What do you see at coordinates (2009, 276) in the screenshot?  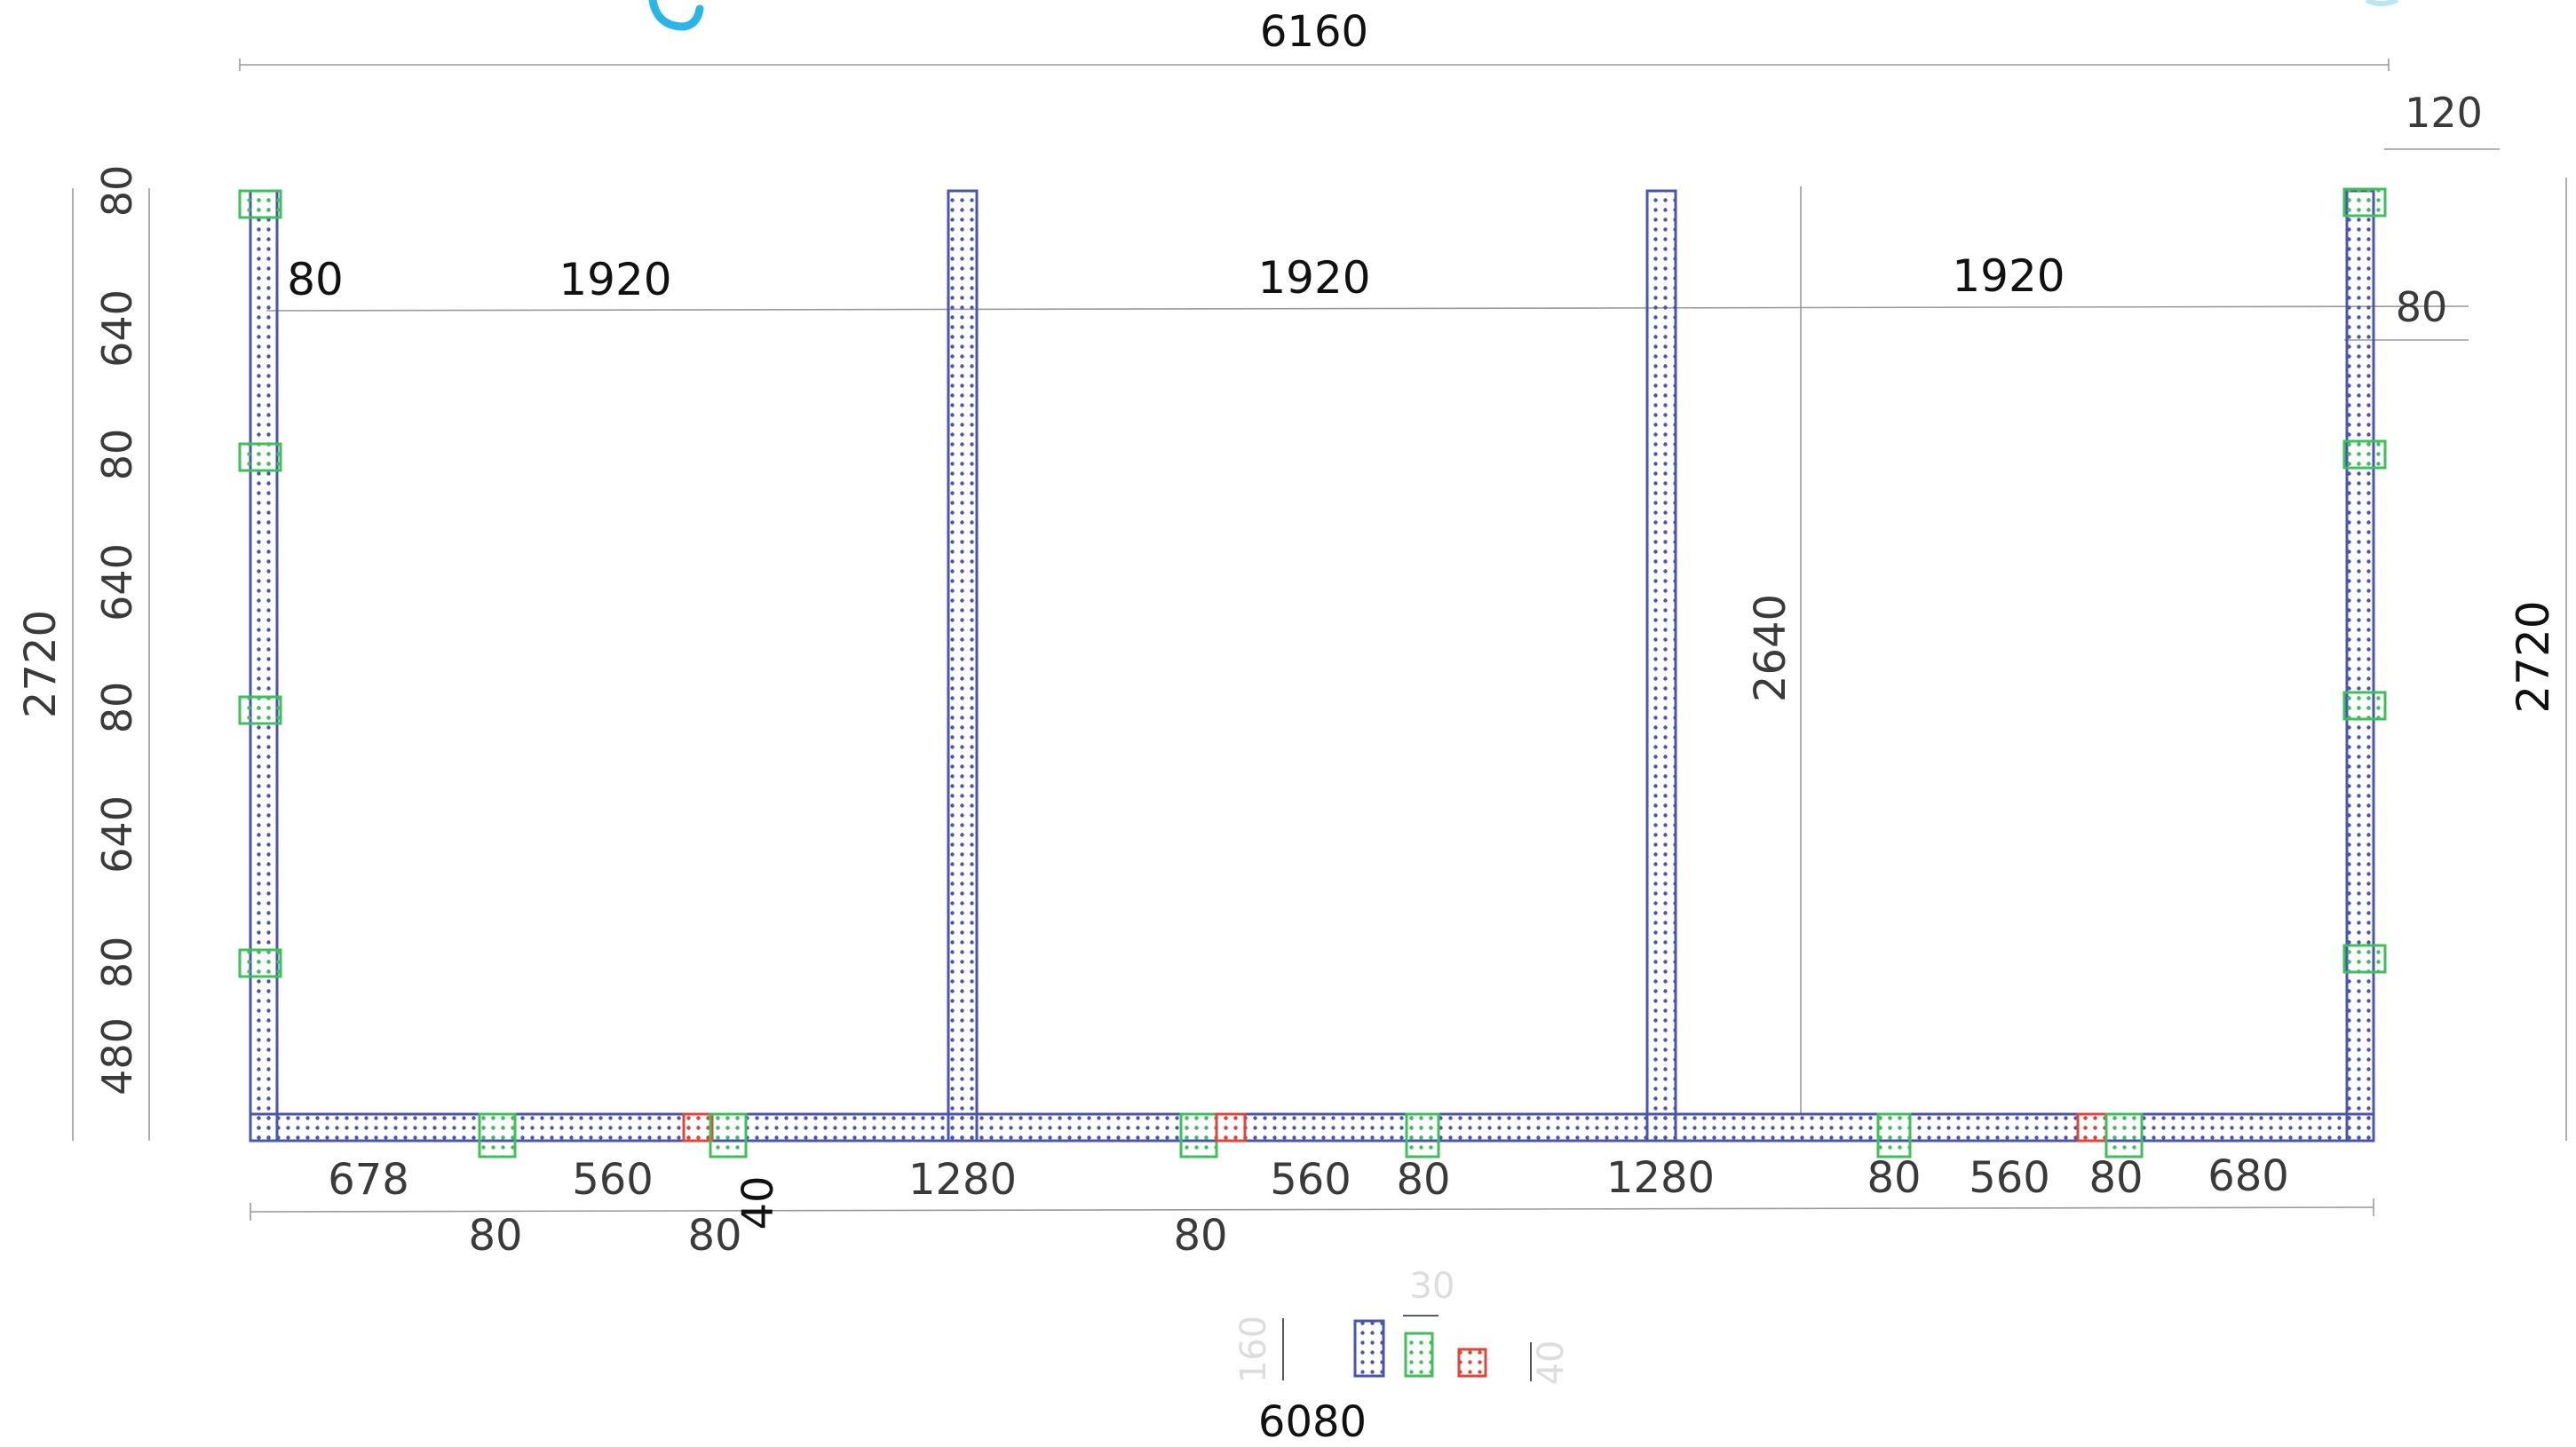 I see `bay-3-label: 1920` at bounding box center [2009, 276].